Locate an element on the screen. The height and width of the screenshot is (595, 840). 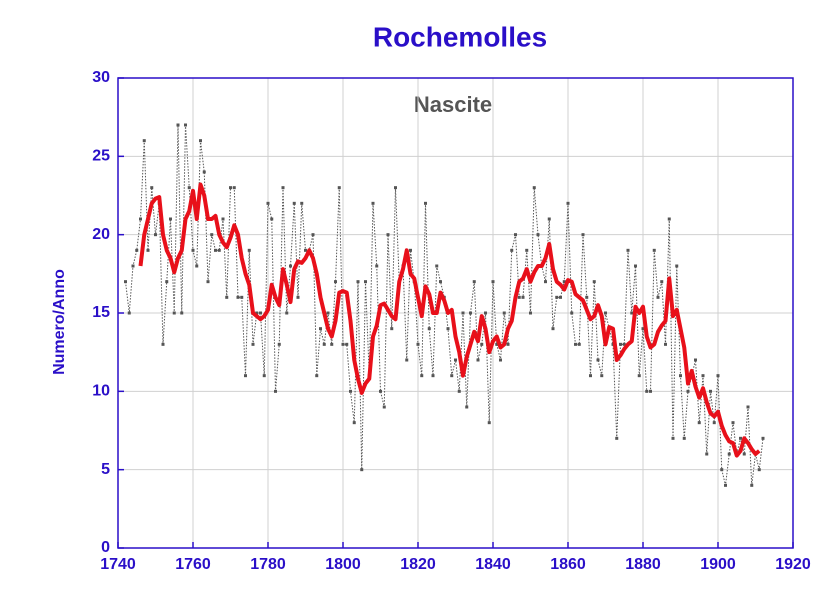
x-tick-label: 1920 is located at coordinates (793, 564).